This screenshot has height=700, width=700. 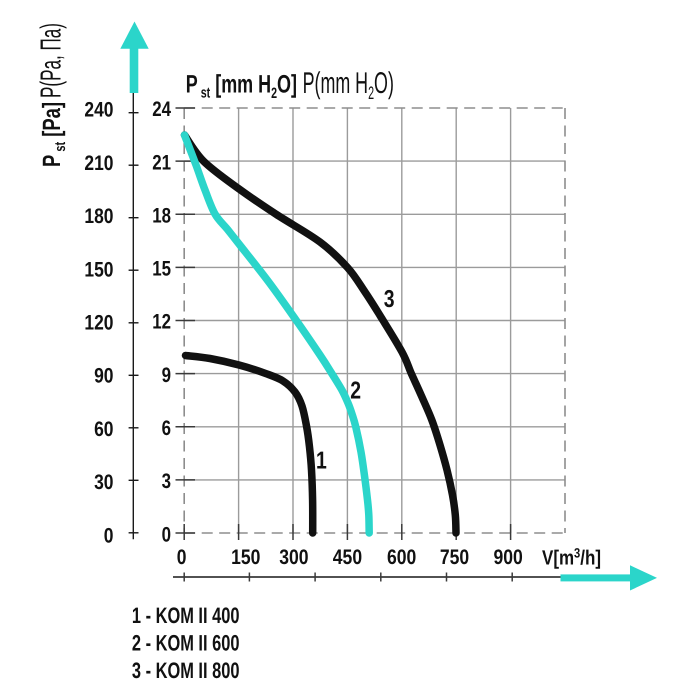 What do you see at coordinates (98, 163) in the screenshot?
I see `svg-text: 210` at bounding box center [98, 163].